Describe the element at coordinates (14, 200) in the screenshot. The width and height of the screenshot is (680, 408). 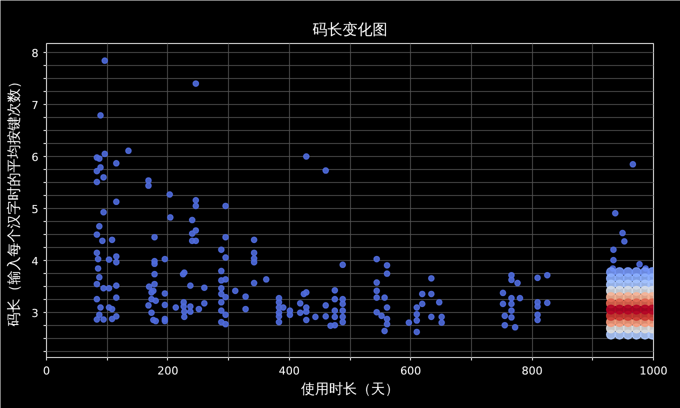
I see `y-axis-title: 码长（输入每个汉字时的平均按键次数）` at that location.